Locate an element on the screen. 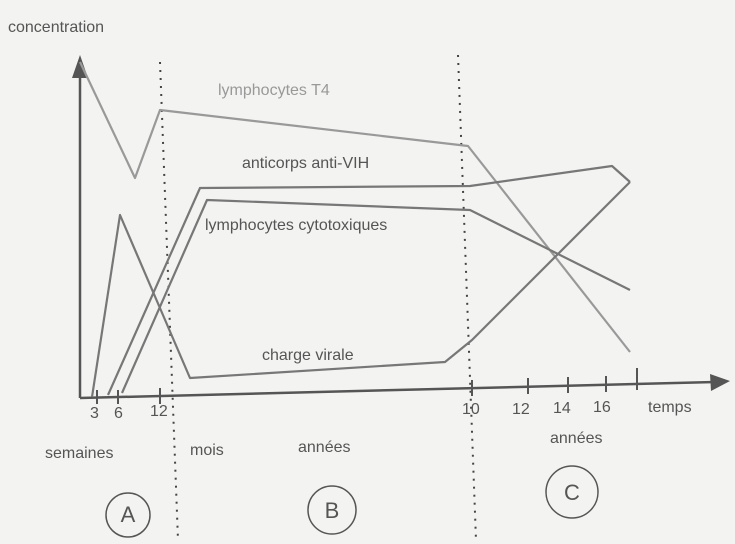 This screenshot has height=544, width=735. x-tick-label: 6 is located at coordinates (118, 413).